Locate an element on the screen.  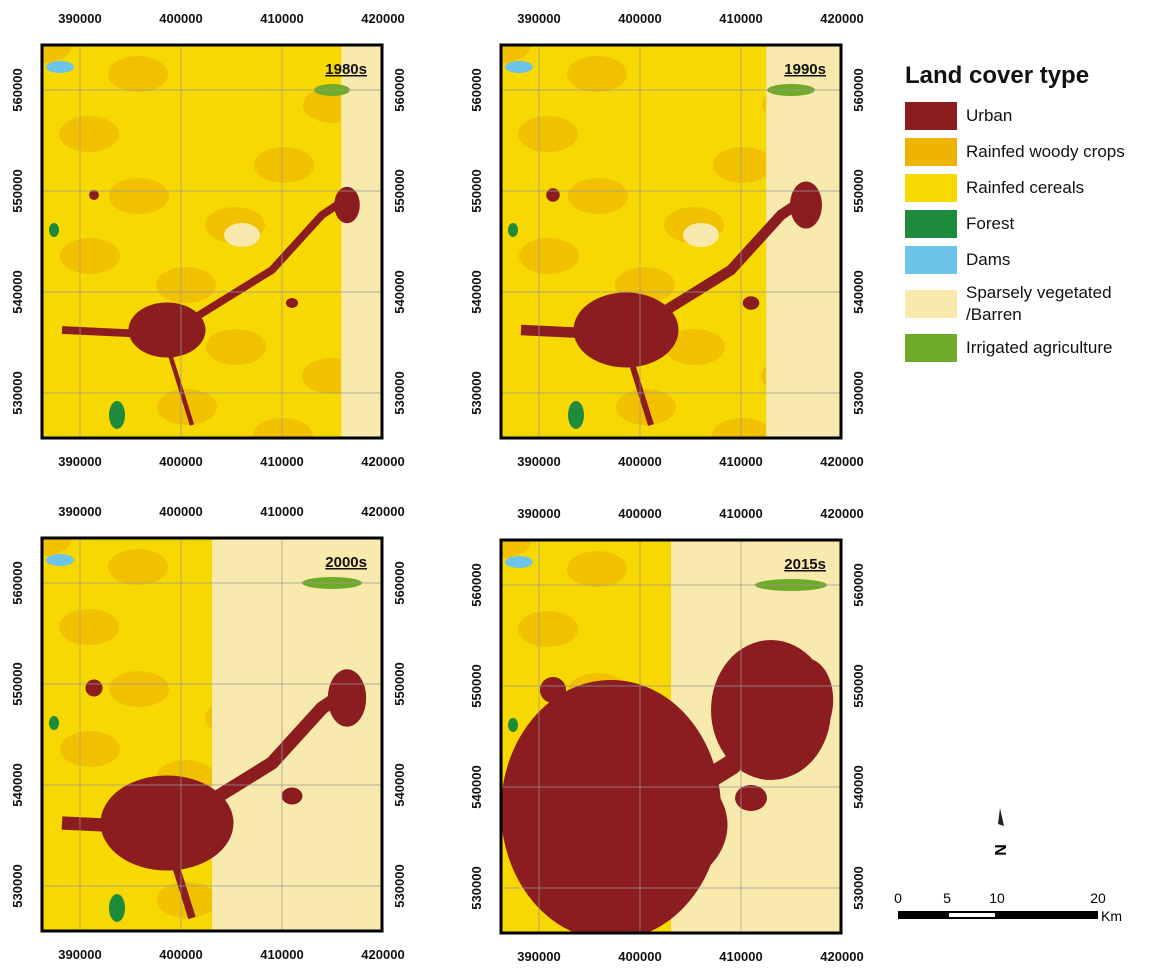
scale-bar is located at coordinates (998, 915).